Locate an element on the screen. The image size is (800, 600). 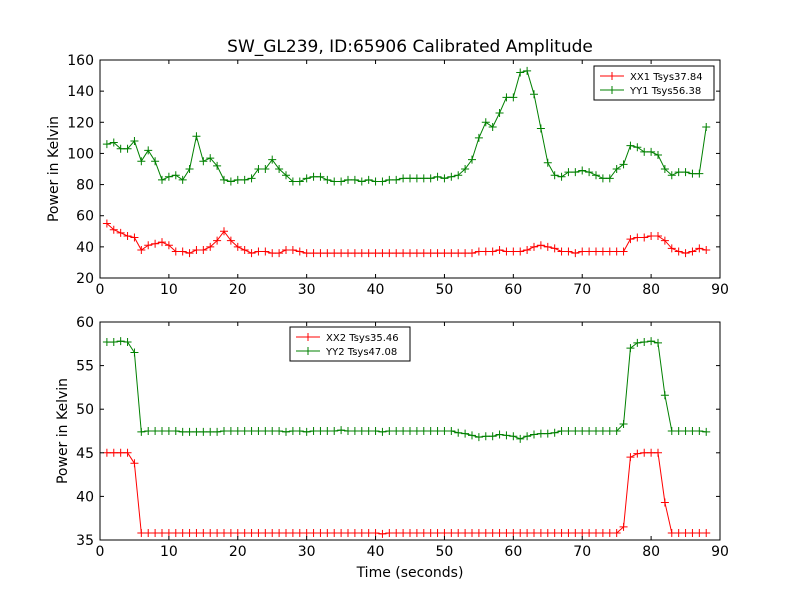
x-tick-label-0-8: 80 is located at coordinates (651, 290).